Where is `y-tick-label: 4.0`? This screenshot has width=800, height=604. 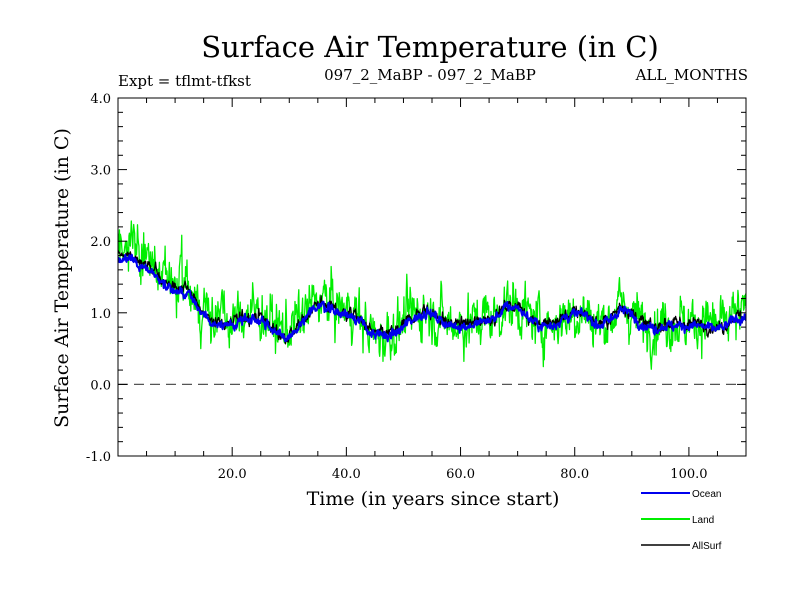 y-tick-label: 4.0 is located at coordinates (100, 99).